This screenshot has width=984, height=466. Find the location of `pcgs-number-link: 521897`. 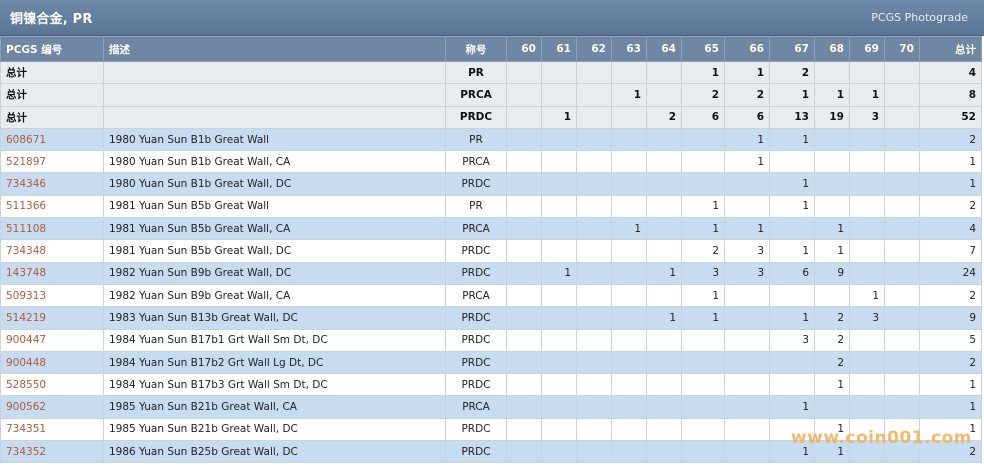

pcgs-number-link: 521897 is located at coordinates (26, 161).